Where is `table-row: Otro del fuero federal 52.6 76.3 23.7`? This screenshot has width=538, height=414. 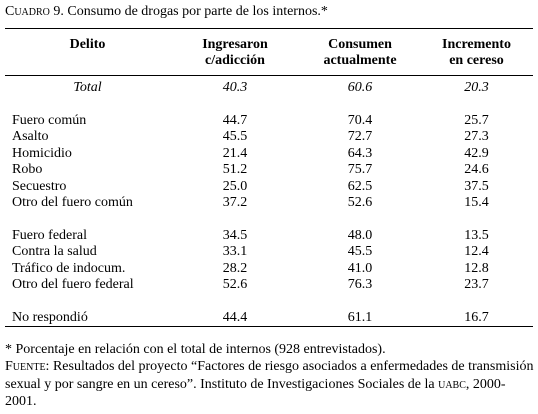 table-row: Otro del fuero federal 52.6 76.3 23.7 is located at coordinates (269, 285).